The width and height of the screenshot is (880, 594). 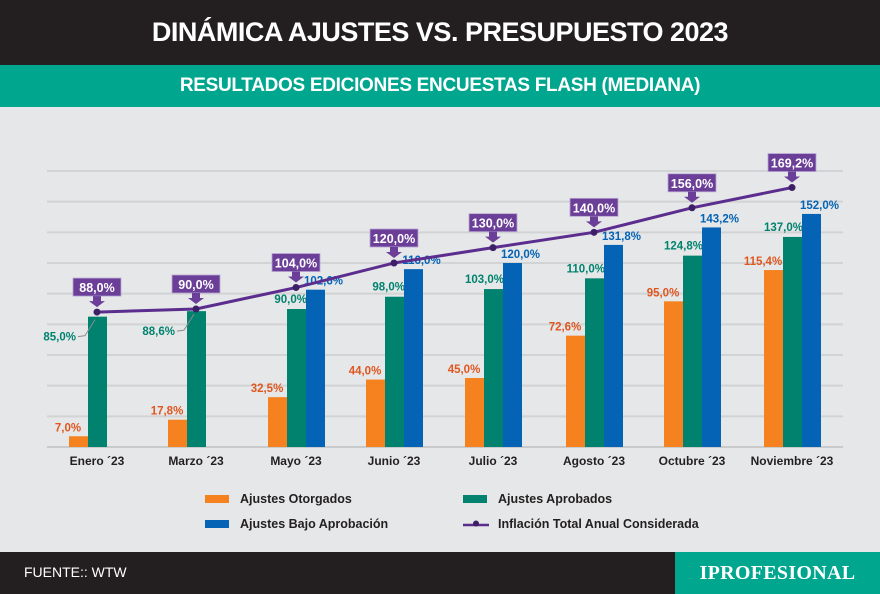 What do you see at coordinates (196, 461) in the screenshot?
I see `x-tick-label: Marzo ´23` at bounding box center [196, 461].